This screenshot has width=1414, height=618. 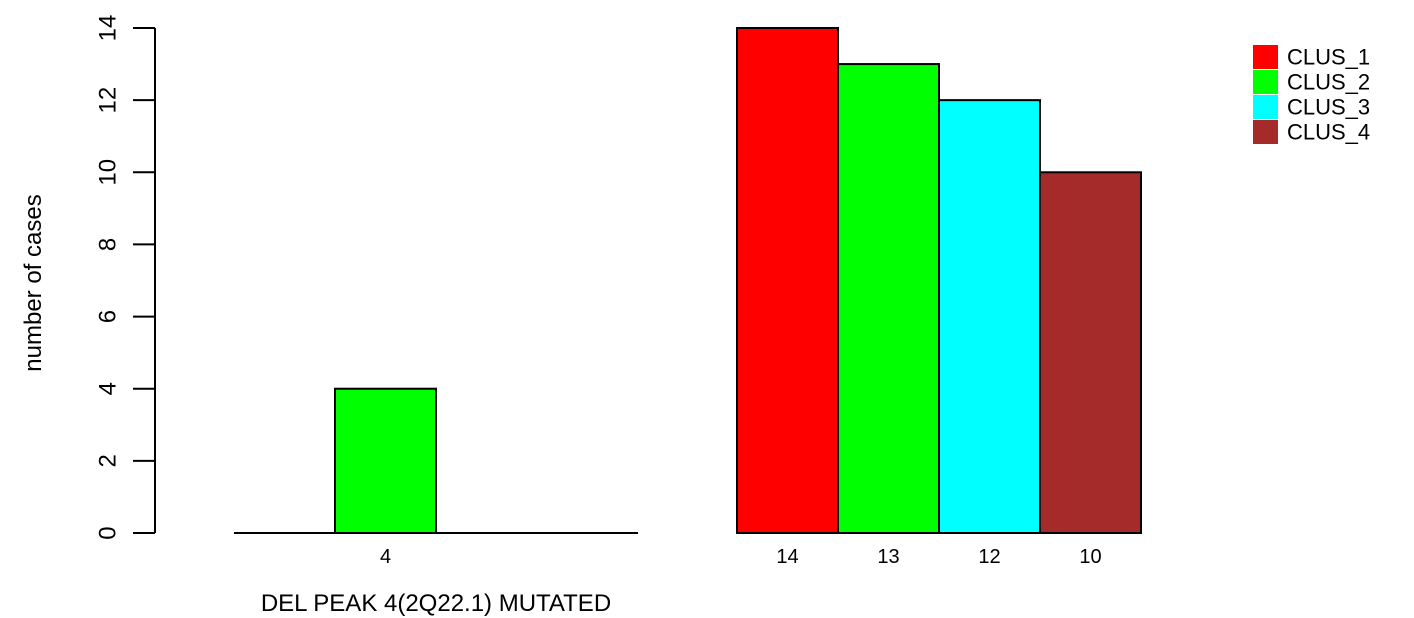 What do you see at coordinates (436, 603) in the screenshot?
I see `x-axis-title: DEL PEAK 4(2Q22.1) MUTATED` at bounding box center [436, 603].